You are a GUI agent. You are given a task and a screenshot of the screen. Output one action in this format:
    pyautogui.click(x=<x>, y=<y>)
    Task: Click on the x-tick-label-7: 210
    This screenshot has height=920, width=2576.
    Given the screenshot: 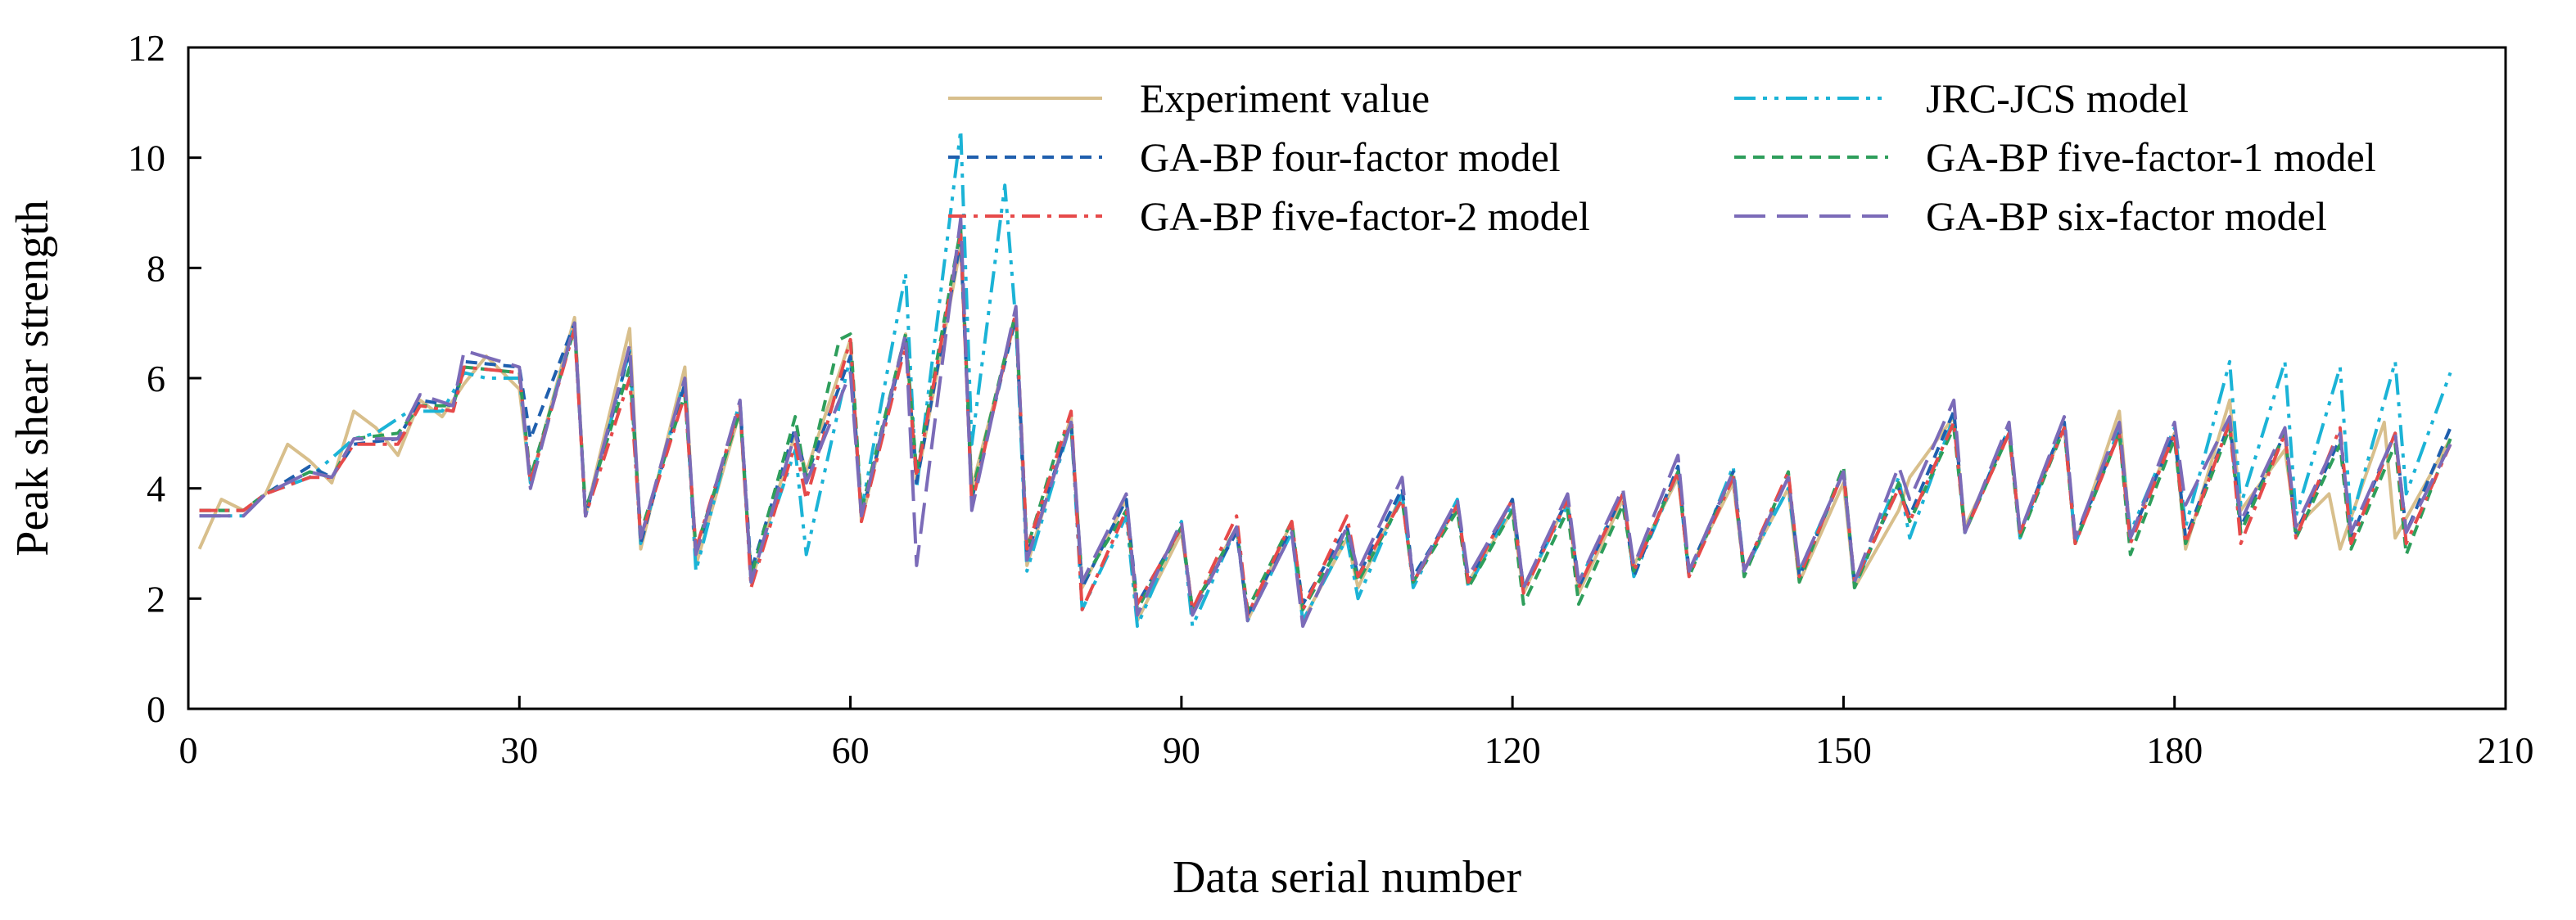 What is the action you would take?
    pyautogui.click(x=2506, y=750)
    